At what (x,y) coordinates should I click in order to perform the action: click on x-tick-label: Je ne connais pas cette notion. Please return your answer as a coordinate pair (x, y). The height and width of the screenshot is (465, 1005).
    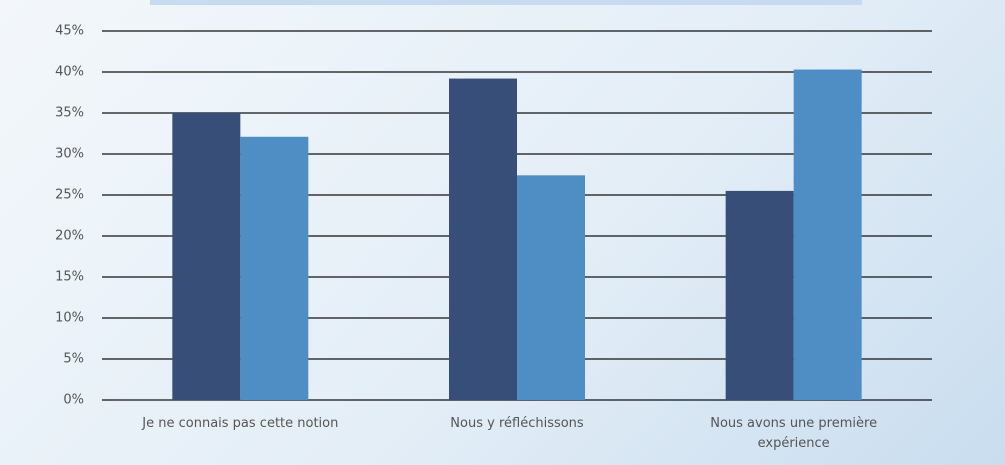
    Looking at the image, I should click on (240, 423).